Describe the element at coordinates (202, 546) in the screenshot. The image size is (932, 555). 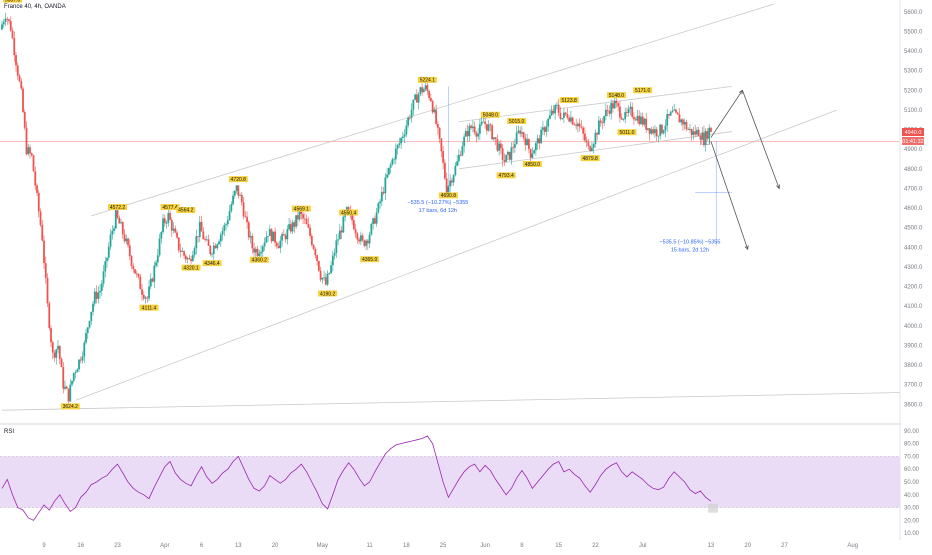
I see `time-tick-label: 6` at that location.